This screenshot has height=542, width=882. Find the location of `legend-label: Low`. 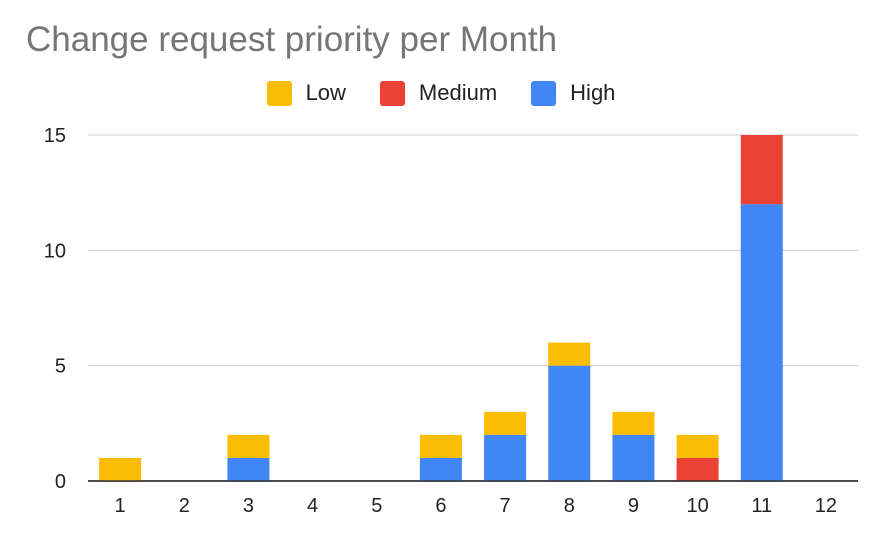

legend-label: Low is located at coordinates (325, 92).